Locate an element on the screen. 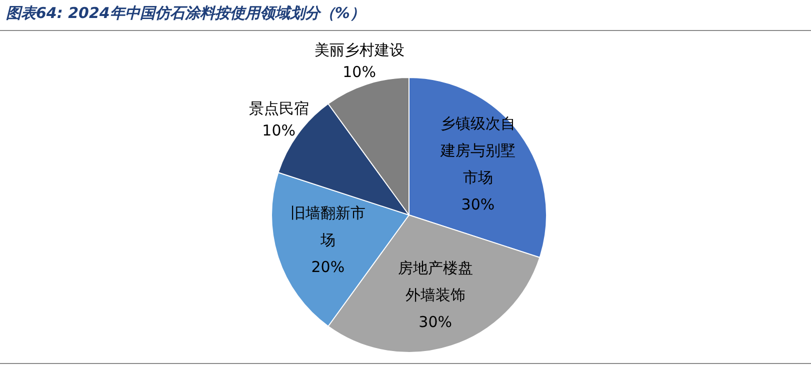 Image resolution: width=811 pixels, height=389 pixels. slice-label: 旧墙翻新市场 is located at coordinates (328, 227).